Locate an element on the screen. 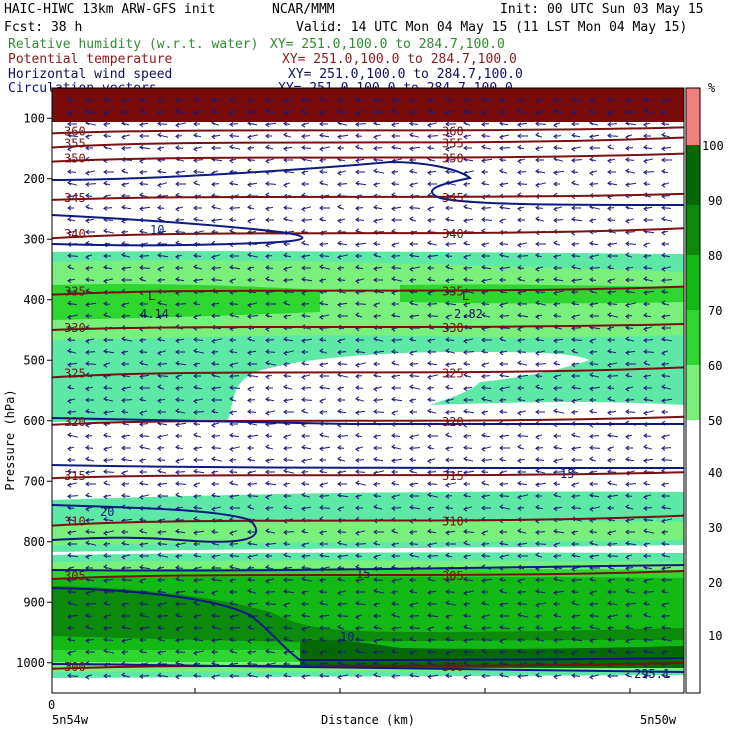 This screenshot has height=740, width=740. x-endpoint-left: 5n54w is located at coordinates (70, 720).